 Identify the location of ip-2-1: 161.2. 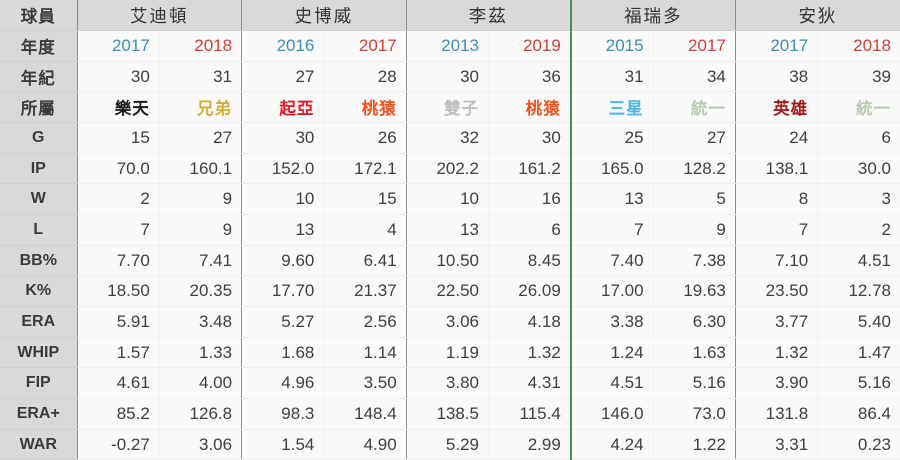
(529, 169).